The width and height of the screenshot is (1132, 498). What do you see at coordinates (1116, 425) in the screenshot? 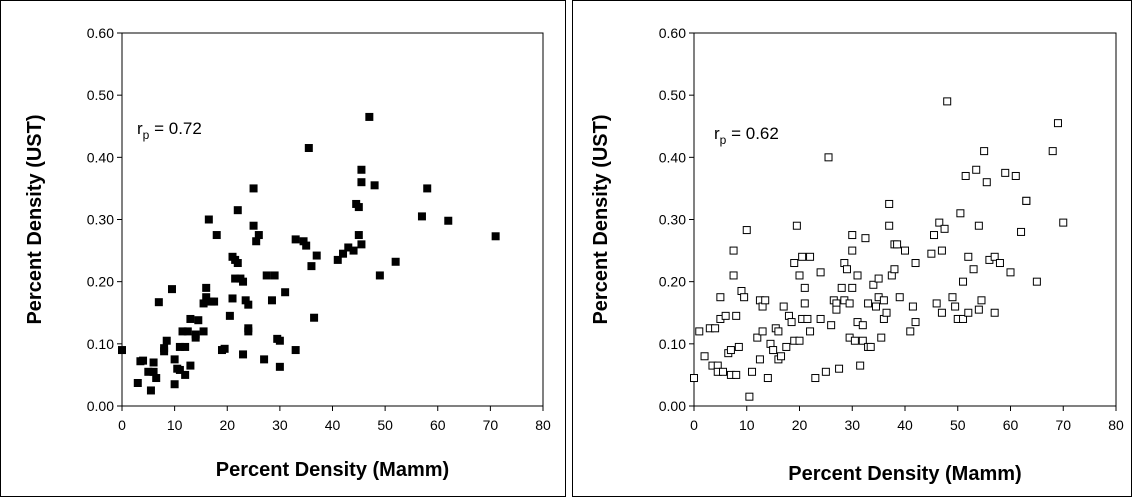
I see `x-tick-label: 80` at bounding box center [1116, 425].